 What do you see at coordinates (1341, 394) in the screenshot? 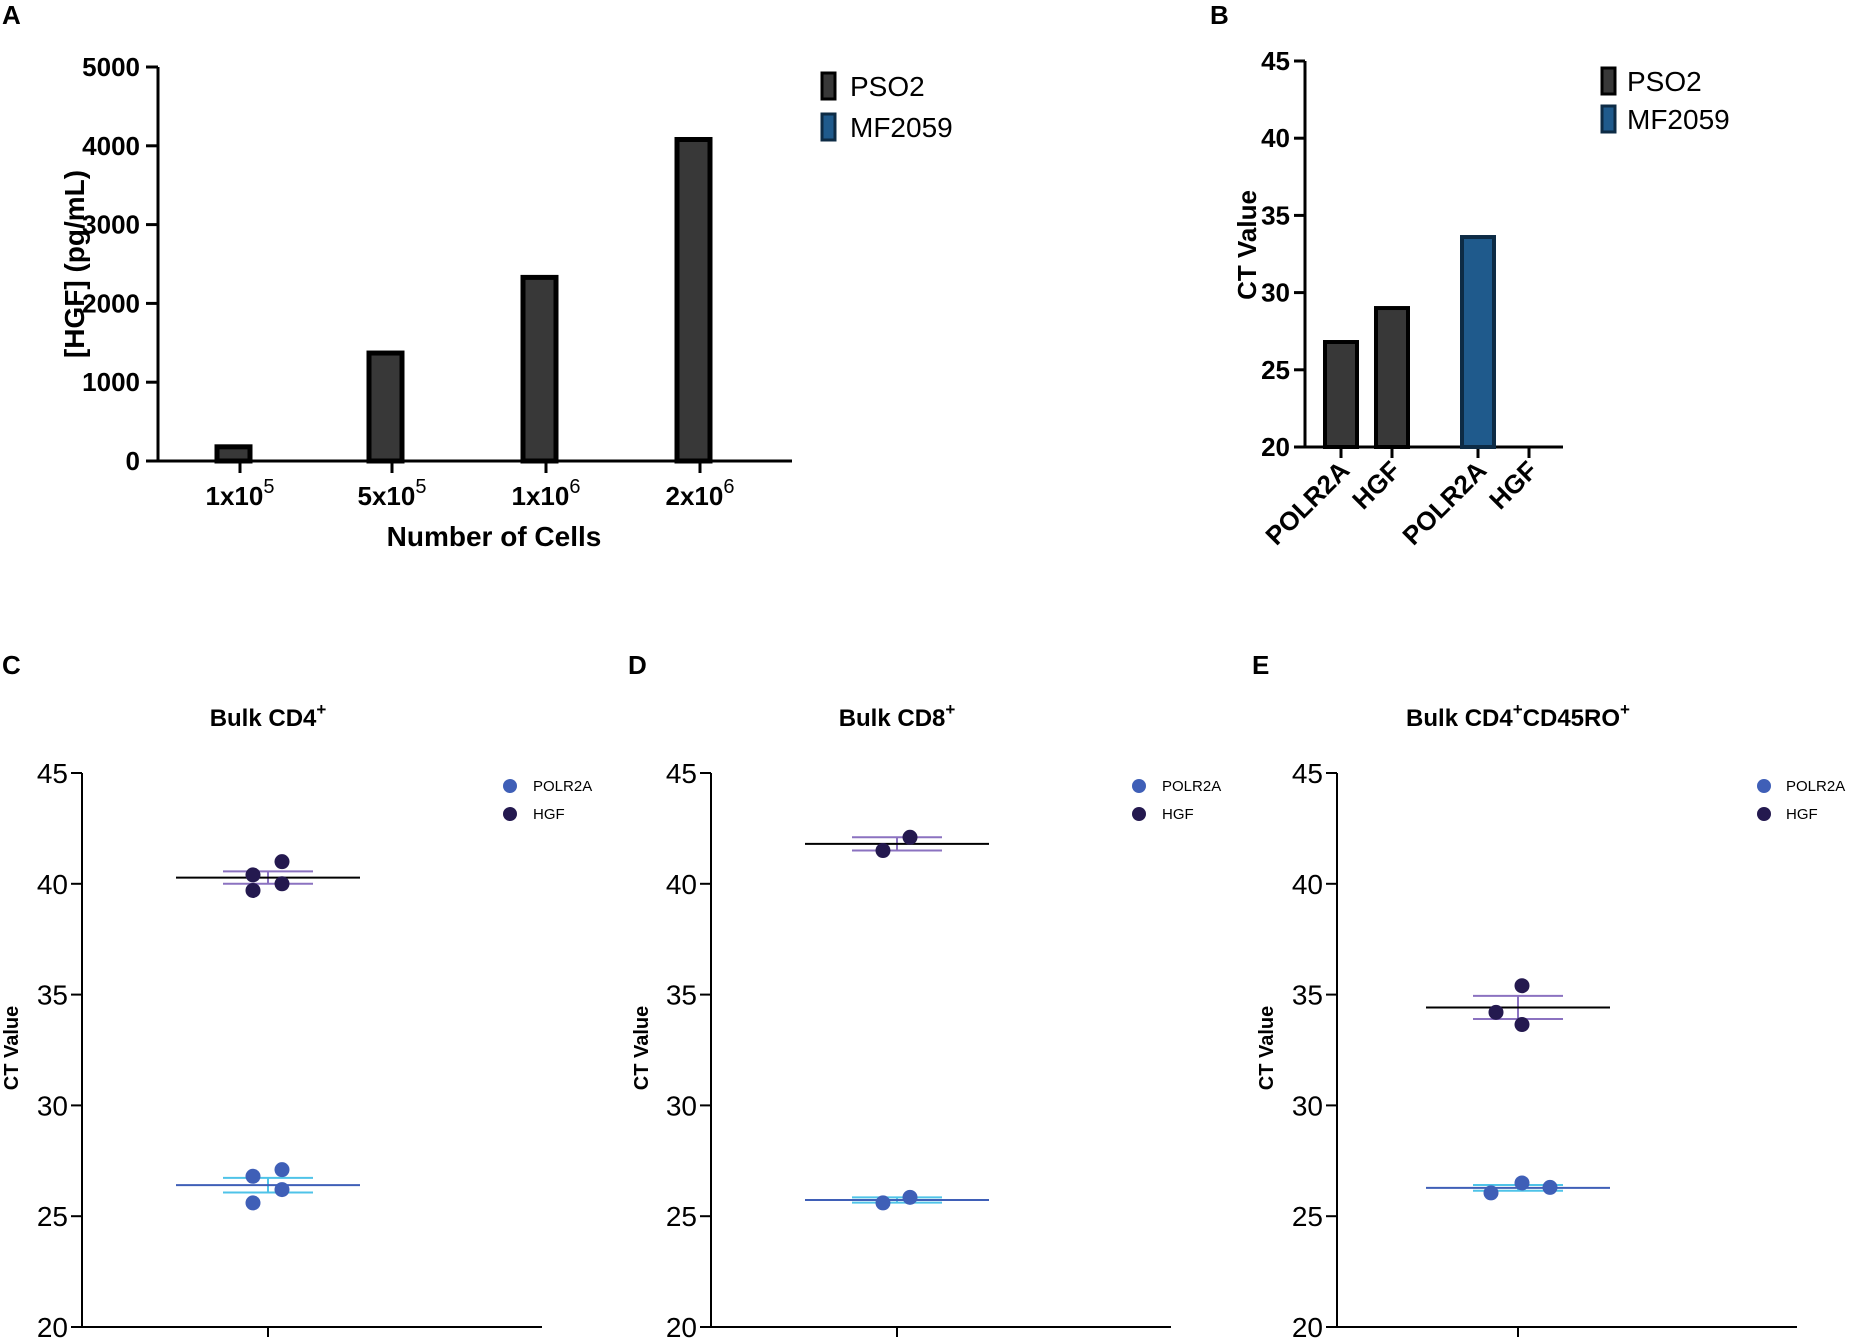
I see `panel-b-bar-pso2` at bounding box center [1341, 394].